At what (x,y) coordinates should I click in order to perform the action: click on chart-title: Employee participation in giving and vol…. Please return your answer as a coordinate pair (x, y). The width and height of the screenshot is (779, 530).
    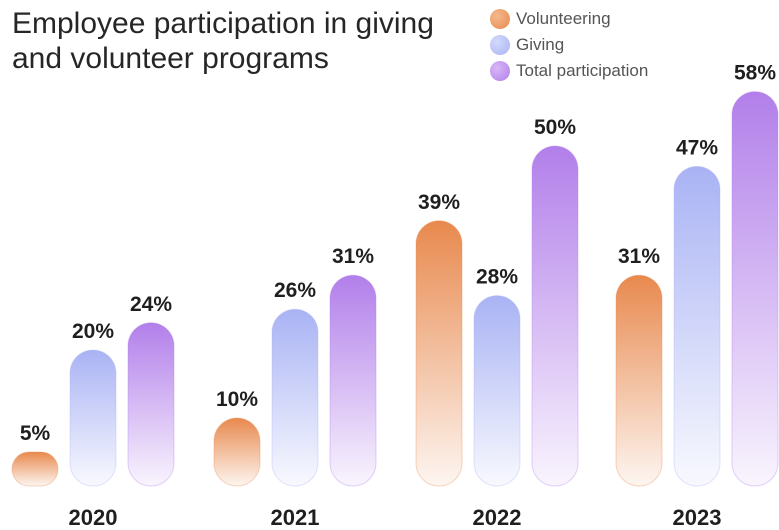
    Looking at the image, I should click on (223, 41).